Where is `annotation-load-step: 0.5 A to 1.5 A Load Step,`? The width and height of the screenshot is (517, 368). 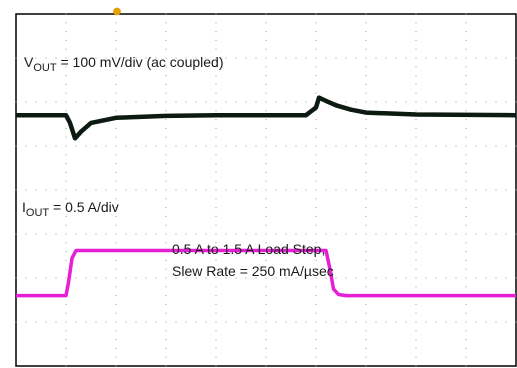
annotation-load-step: 0.5 A to 1.5 A Load Step, is located at coordinates (248, 249).